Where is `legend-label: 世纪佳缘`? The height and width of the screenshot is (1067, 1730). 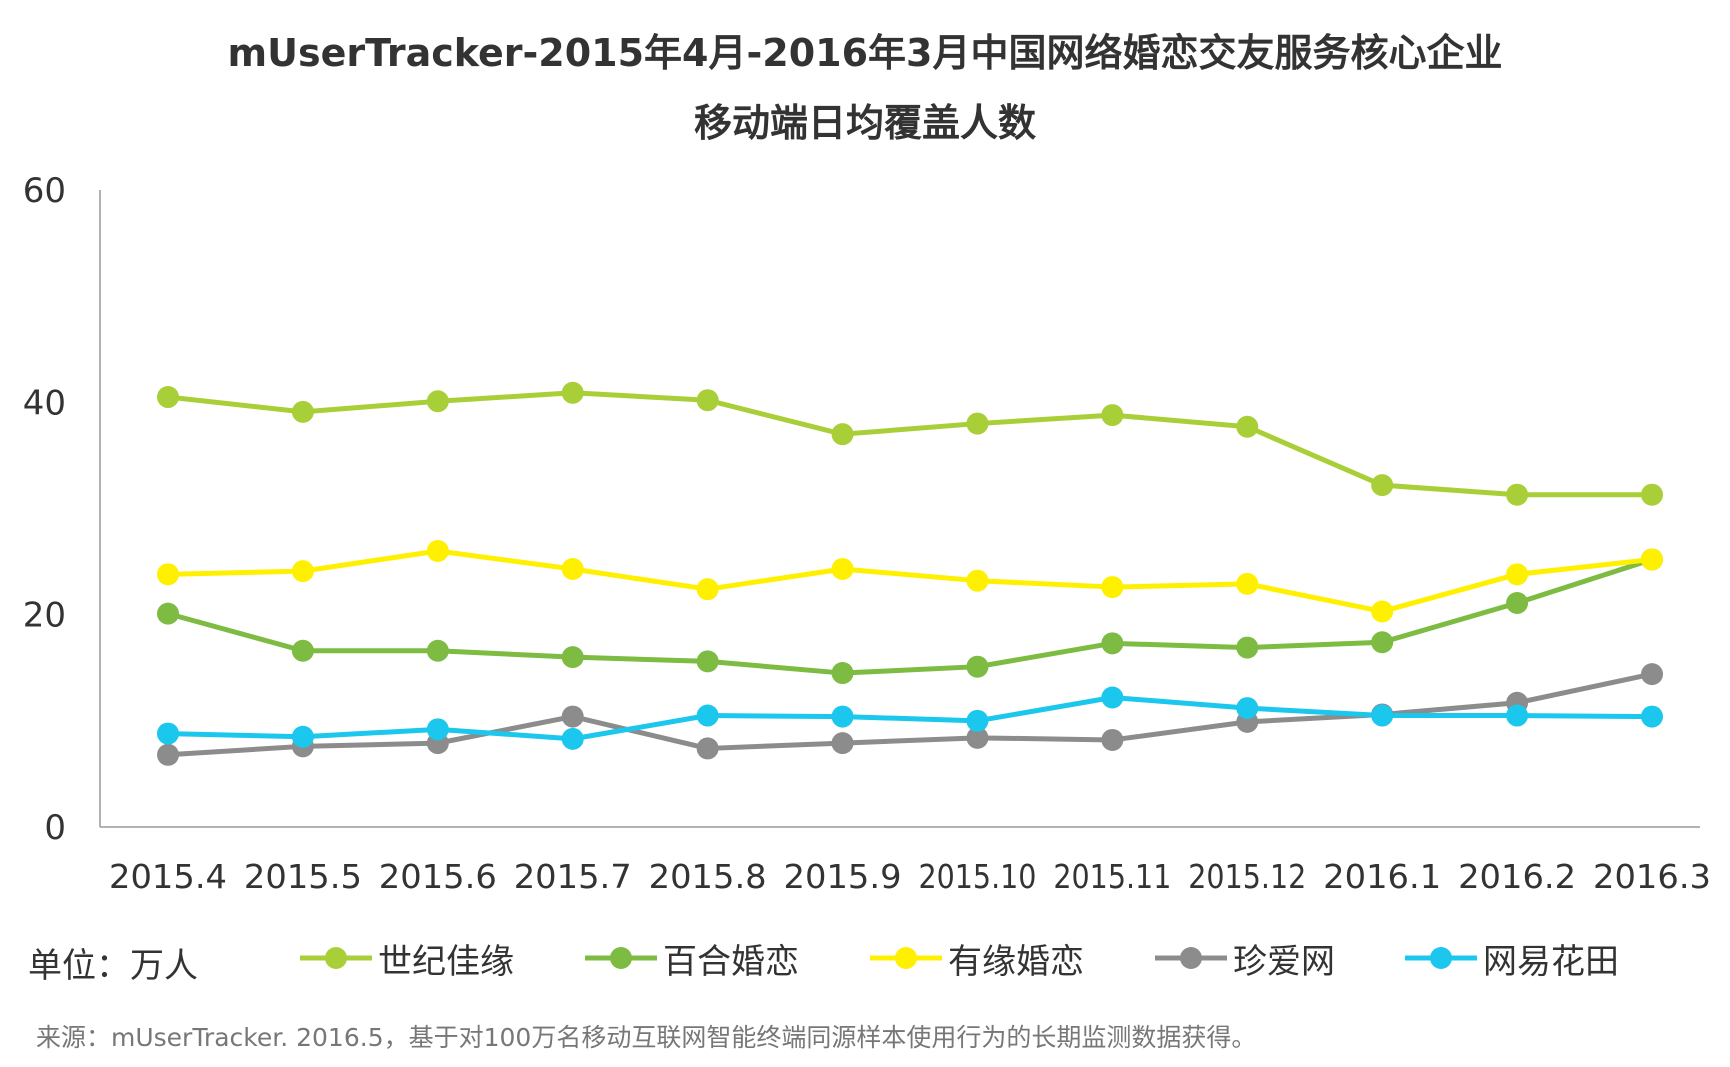
legend-label: 世纪佳缘 is located at coordinates (446, 961).